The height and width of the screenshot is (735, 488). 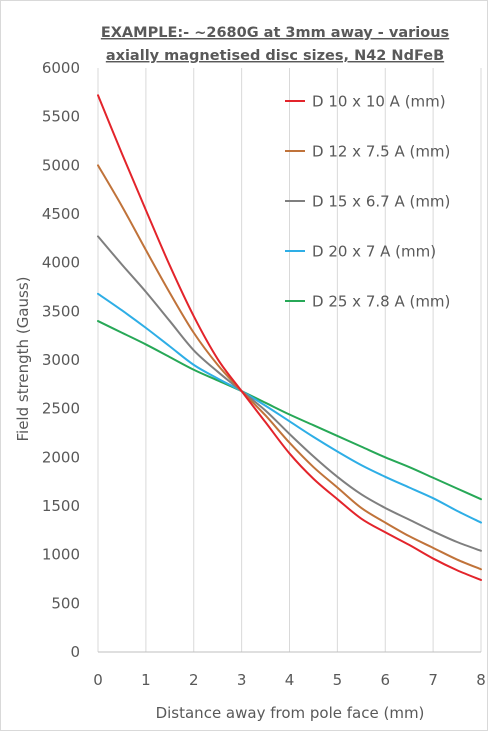 What do you see at coordinates (146, 680) in the screenshot?
I see `x-tick-label: 1` at bounding box center [146, 680].